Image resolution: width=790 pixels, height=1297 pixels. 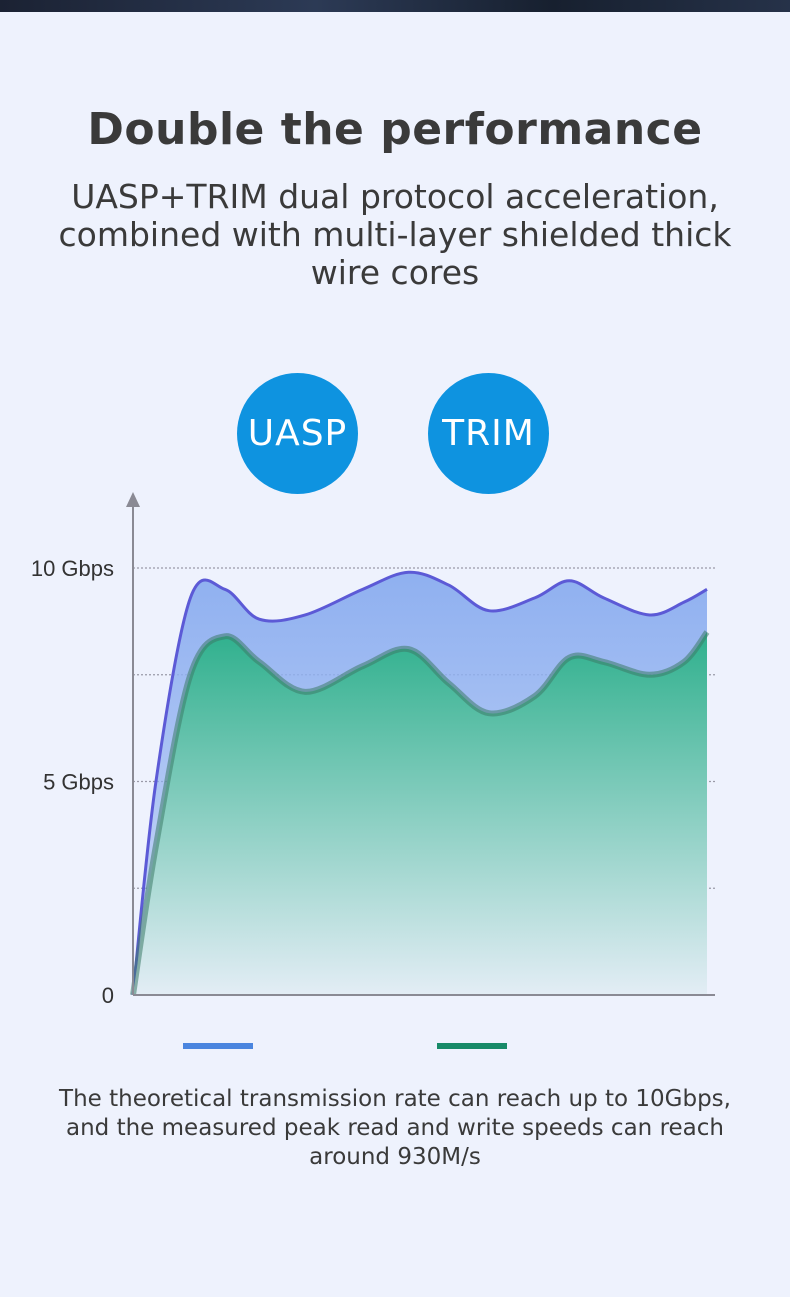 I want to click on trim-badge: TRIM, so click(x=488, y=433).